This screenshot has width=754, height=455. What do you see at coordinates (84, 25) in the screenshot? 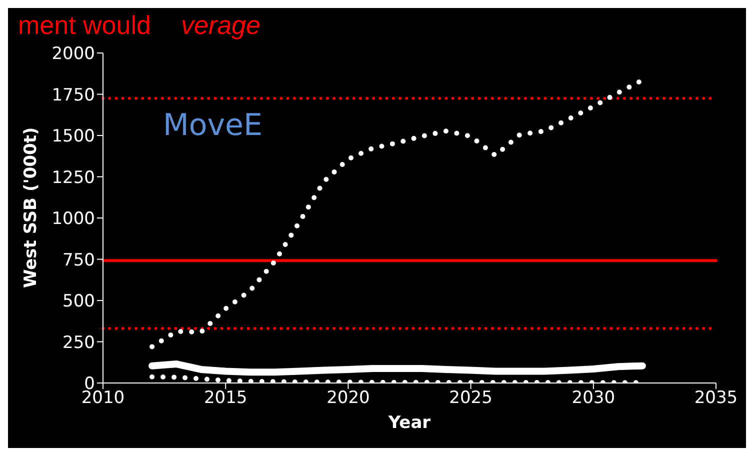
I see `text: ment would` at bounding box center [84, 25].